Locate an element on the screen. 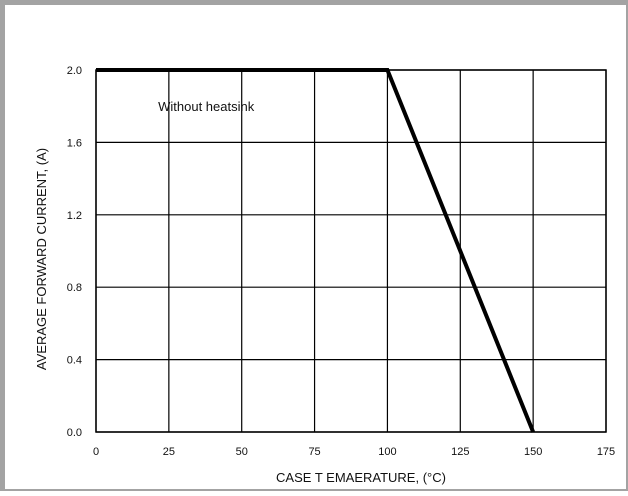 This screenshot has height=496, width=628. y-tick-label: 0.4 is located at coordinates (74, 361).